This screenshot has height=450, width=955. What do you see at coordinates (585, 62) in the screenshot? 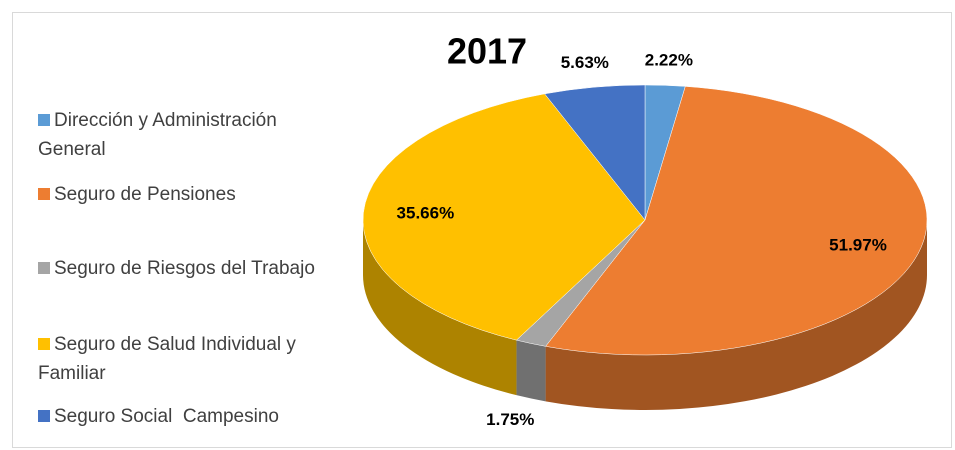
I see `data-label: 5.63%` at bounding box center [585, 62].